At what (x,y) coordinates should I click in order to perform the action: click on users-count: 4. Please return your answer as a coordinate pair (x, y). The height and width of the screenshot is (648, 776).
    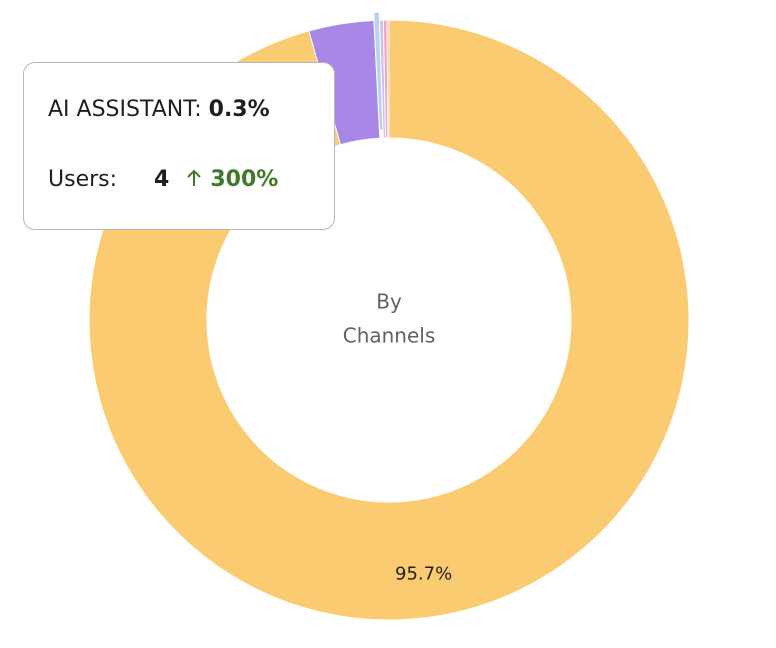
    Looking at the image, I should click on (162, 179).